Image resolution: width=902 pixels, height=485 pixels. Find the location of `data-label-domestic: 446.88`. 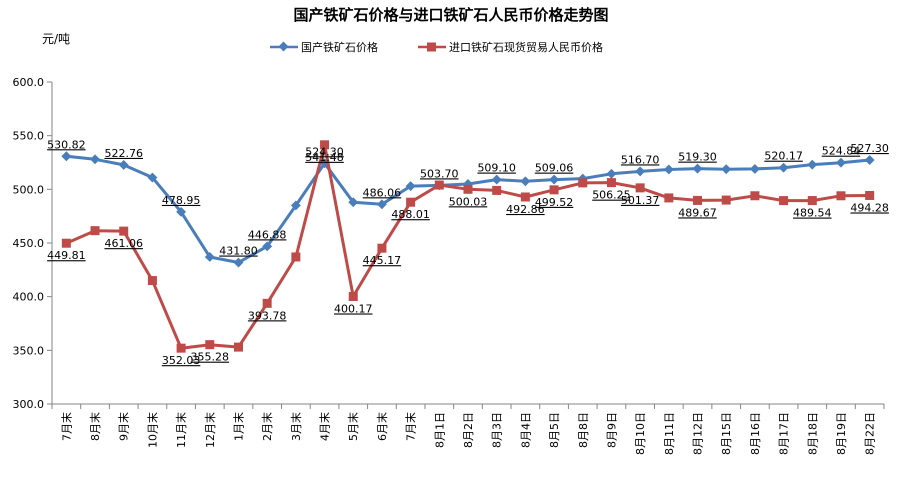

data-label-domestic: 446.88 is located at coordinates (267, 234).